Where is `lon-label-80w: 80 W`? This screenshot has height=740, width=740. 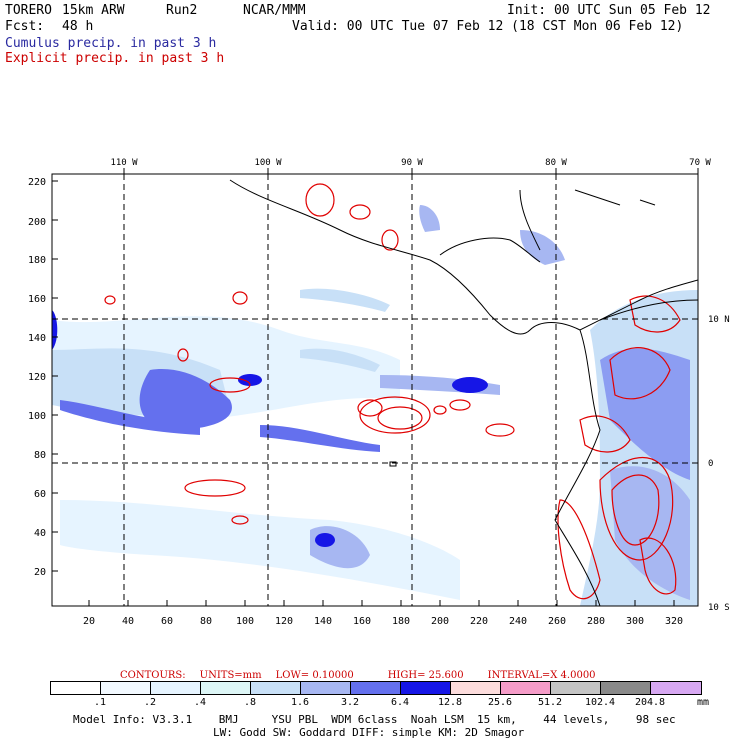
lon-label-80w: 80 W is located at coordinates (556, 163).